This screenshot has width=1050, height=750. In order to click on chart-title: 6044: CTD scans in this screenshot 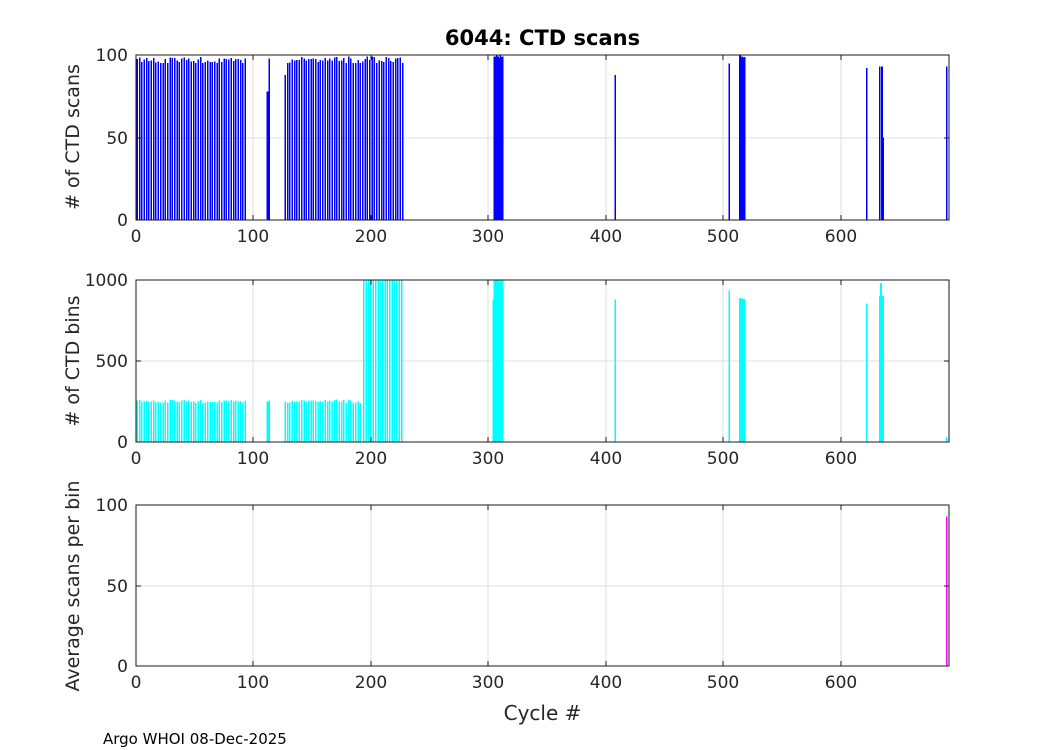, I will do `click(542, 38)`.